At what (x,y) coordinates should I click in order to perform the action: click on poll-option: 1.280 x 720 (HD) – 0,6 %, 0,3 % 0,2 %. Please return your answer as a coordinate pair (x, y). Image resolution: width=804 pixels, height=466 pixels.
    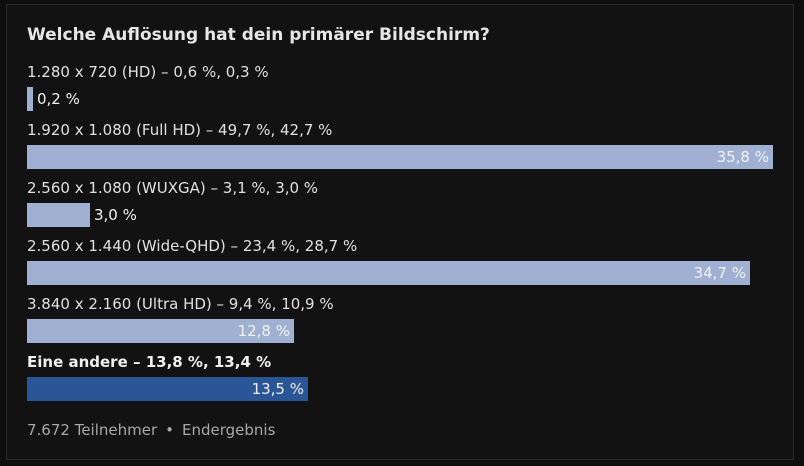
    Looking at the image, I should click on (407, 87).